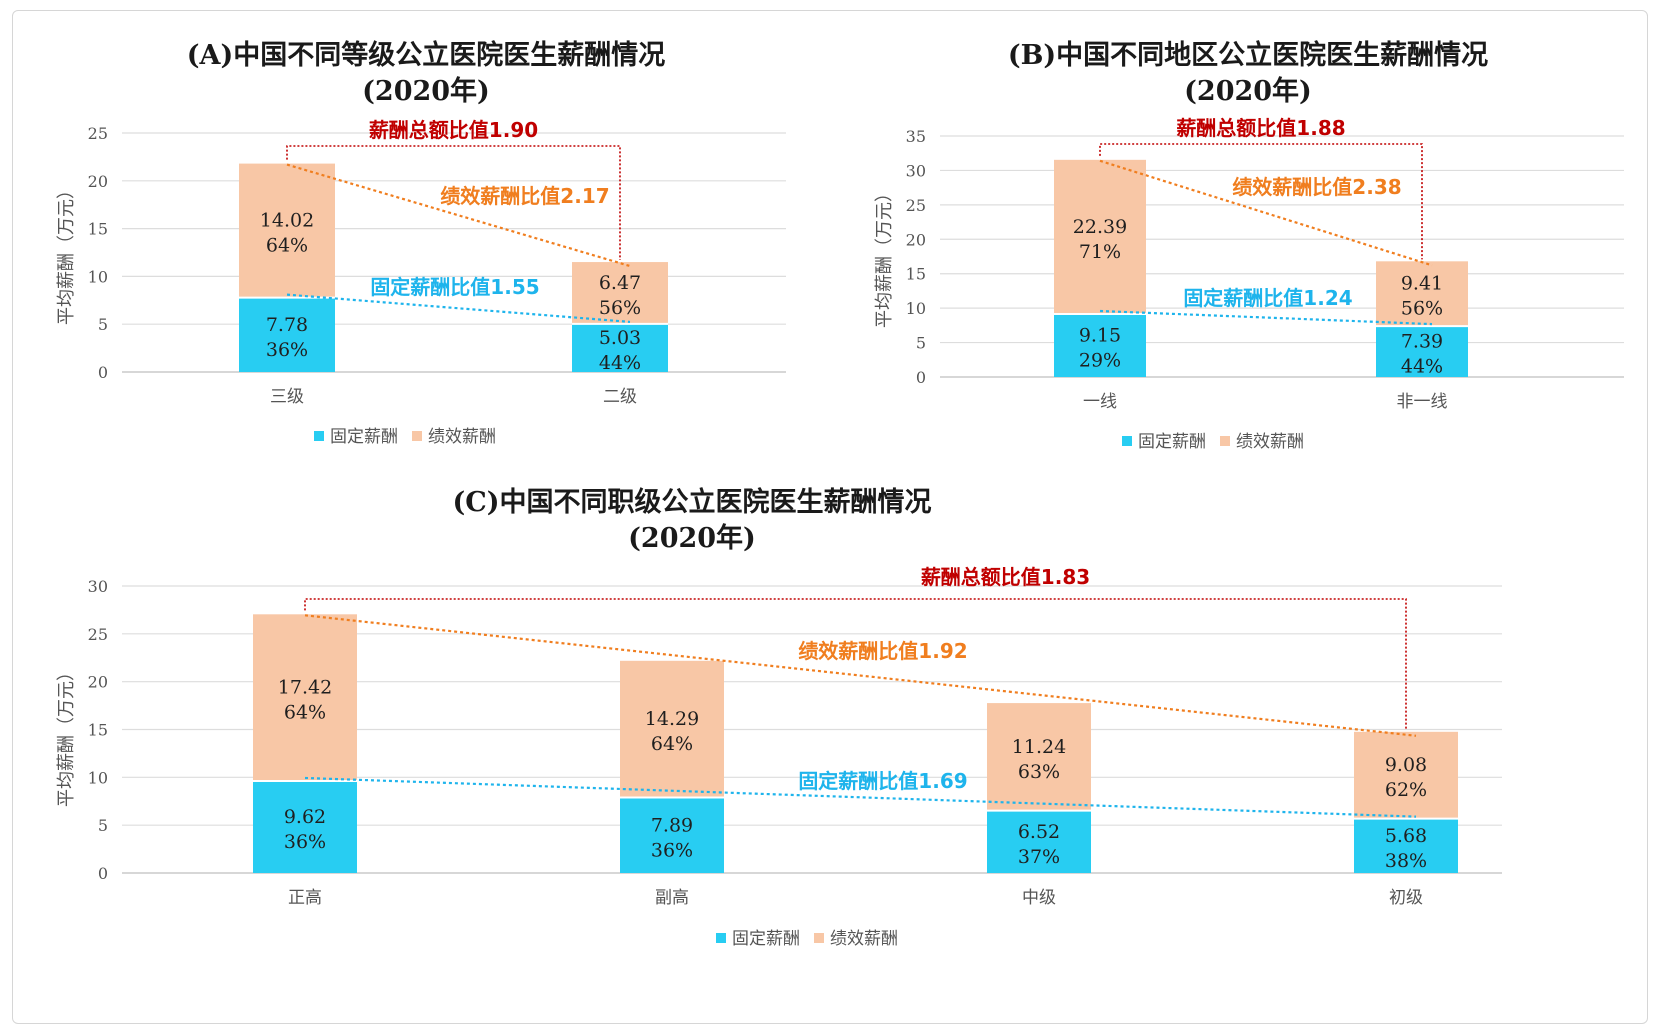 Image resolution: width=1664 pixels, height=1036 pixels. Describe the element at coordinates (672, 744) in the screenshot. I see `data-label-perf-pct-c-1: 64%` at that location.